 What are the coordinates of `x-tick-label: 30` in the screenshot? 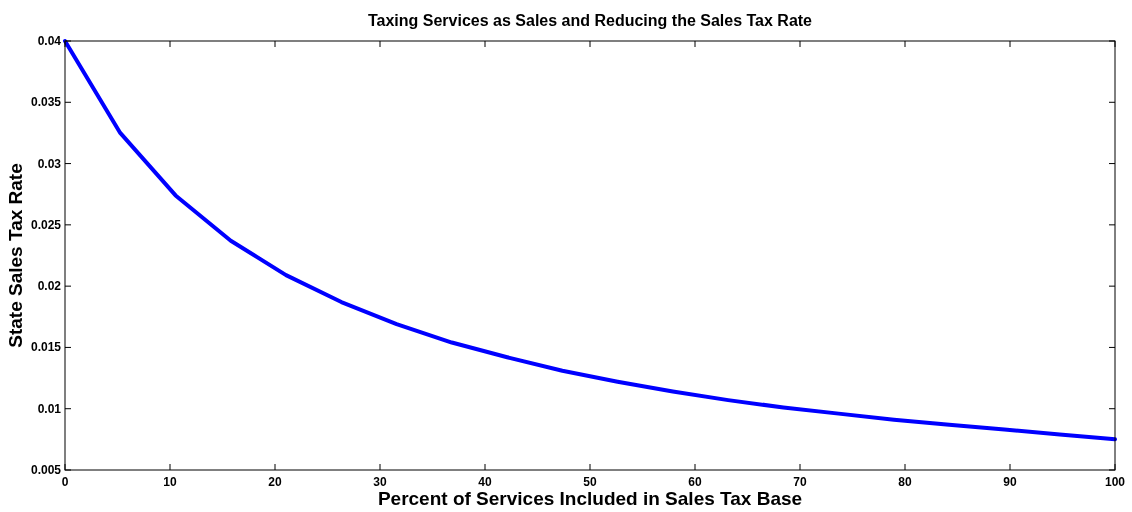 It's located at (380, 482).